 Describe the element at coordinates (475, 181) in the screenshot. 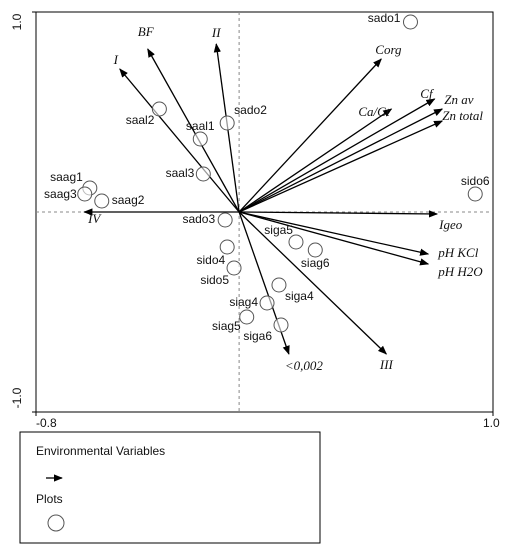

I see `plot-label: sido6` at that location.